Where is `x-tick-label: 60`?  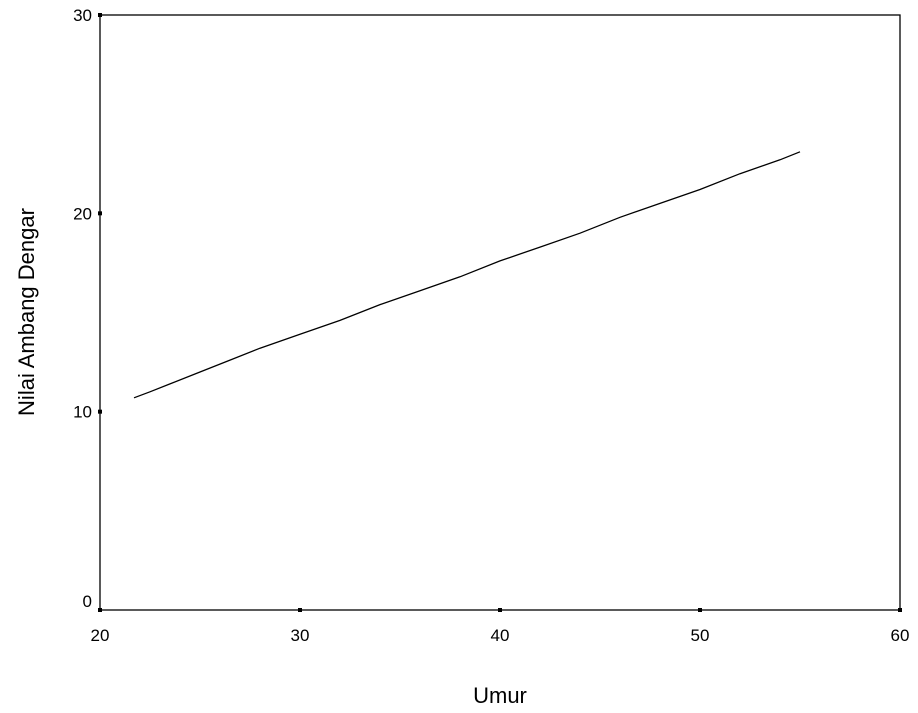
x-tick-label: 60 is located at coordinates (900, 635).